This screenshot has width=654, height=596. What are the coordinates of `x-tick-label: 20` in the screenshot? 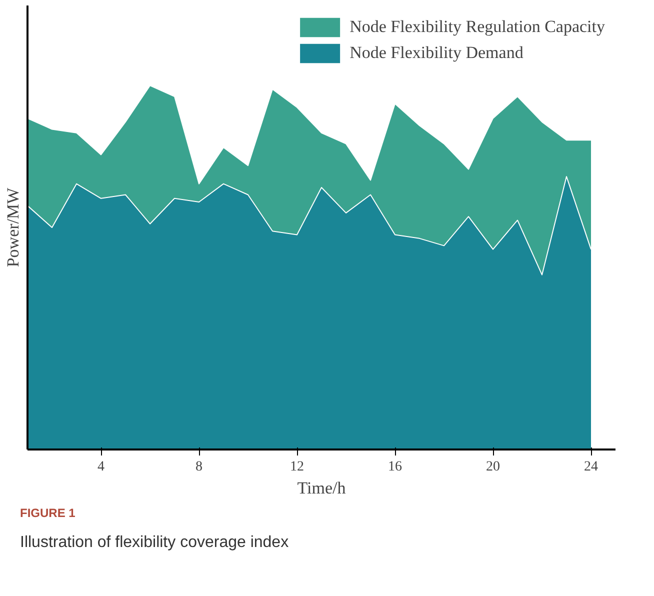 It's located at (493, 467).